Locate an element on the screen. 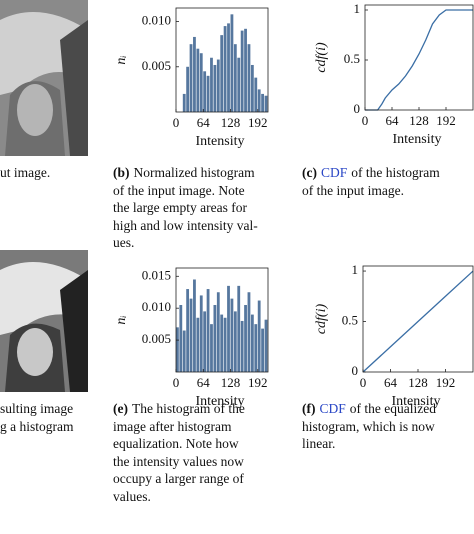 The width and height of the screenshot is (474, 534). caption-line: equalization. Note how is located at coordinates (176, 443).